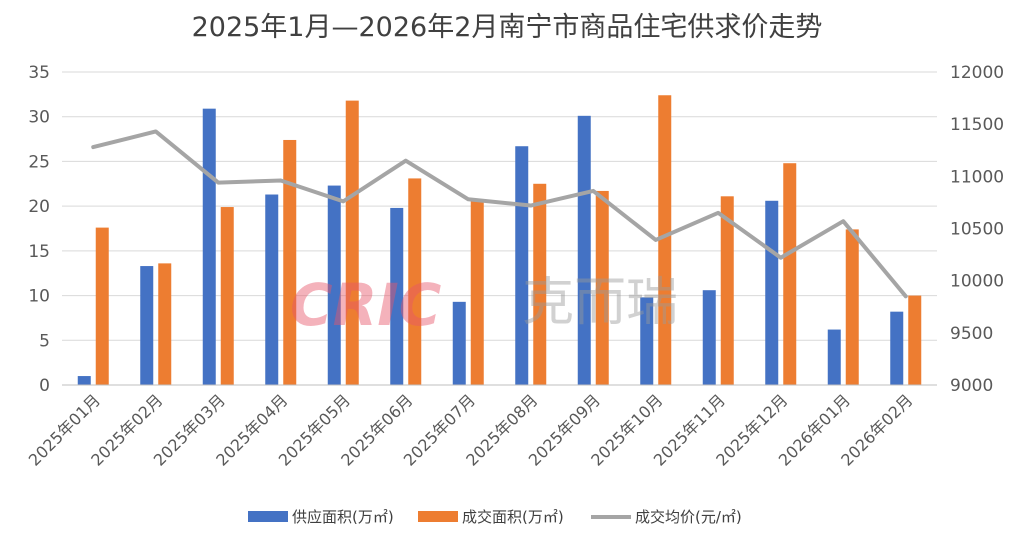  I want to click on y-left-tick-label: 20, so click(39, 207).